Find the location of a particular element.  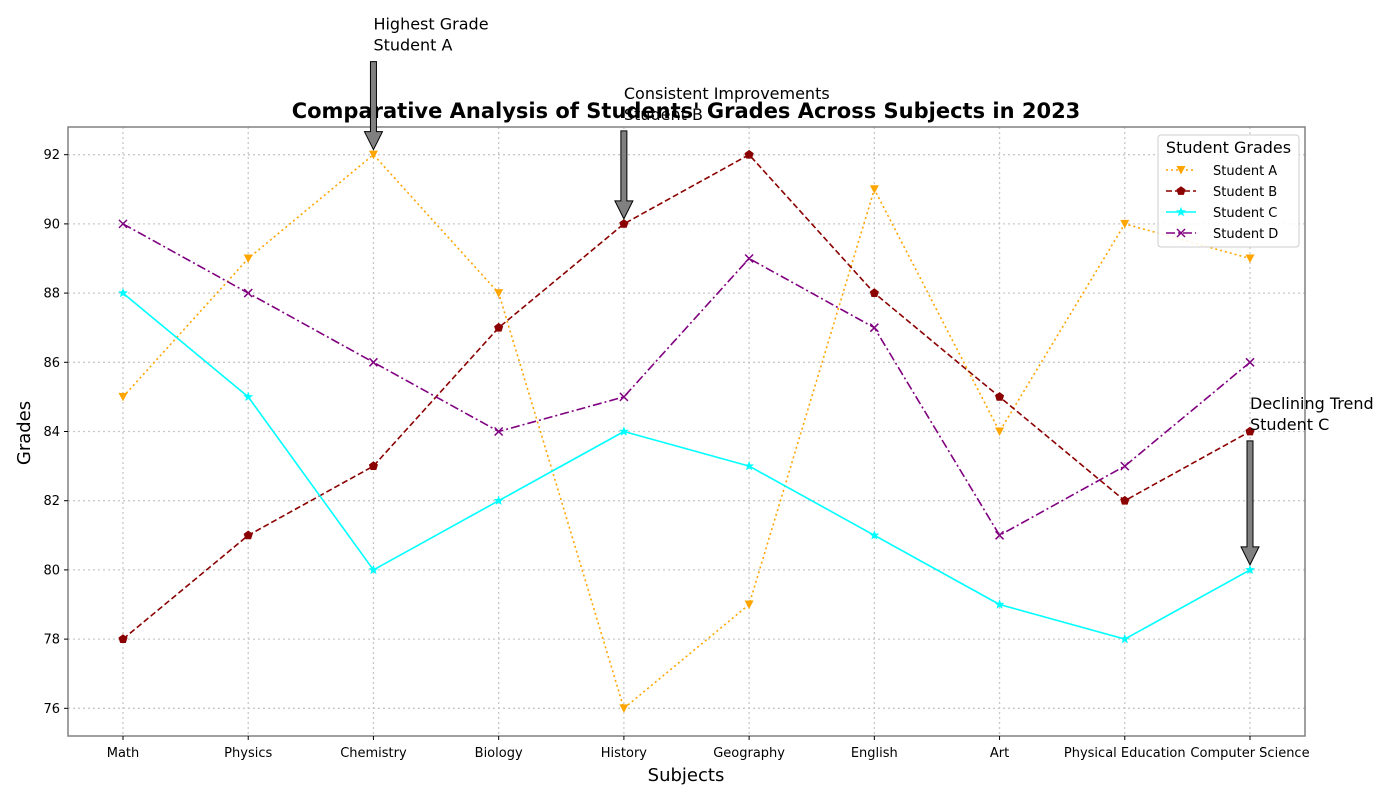

legend-item-student-c: Student C is located at coordinates (1221, 213).